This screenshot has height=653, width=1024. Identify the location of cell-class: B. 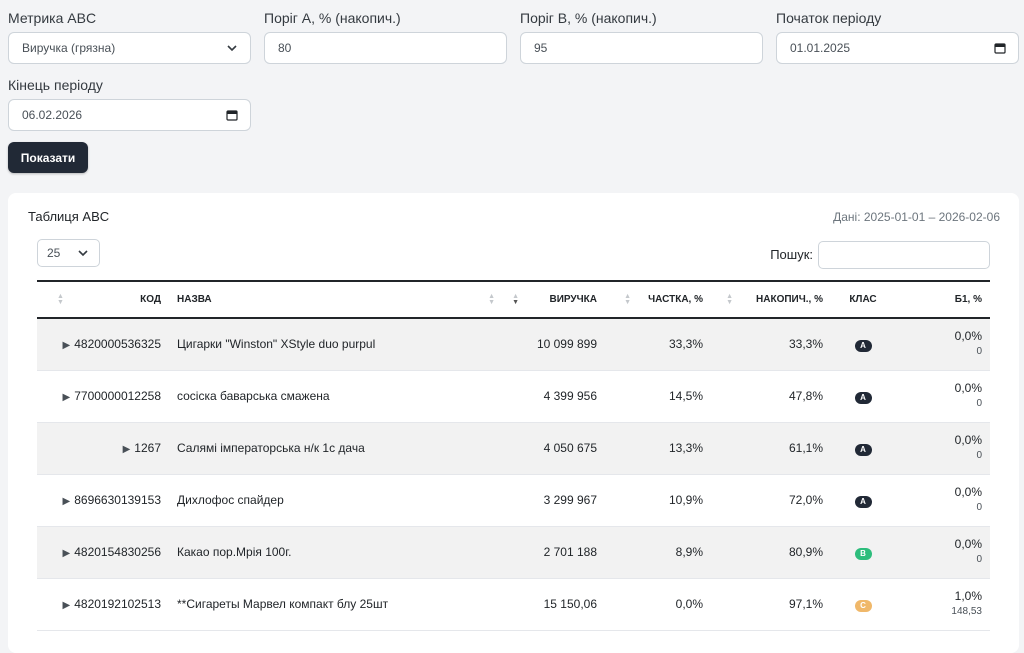
(863, 552).